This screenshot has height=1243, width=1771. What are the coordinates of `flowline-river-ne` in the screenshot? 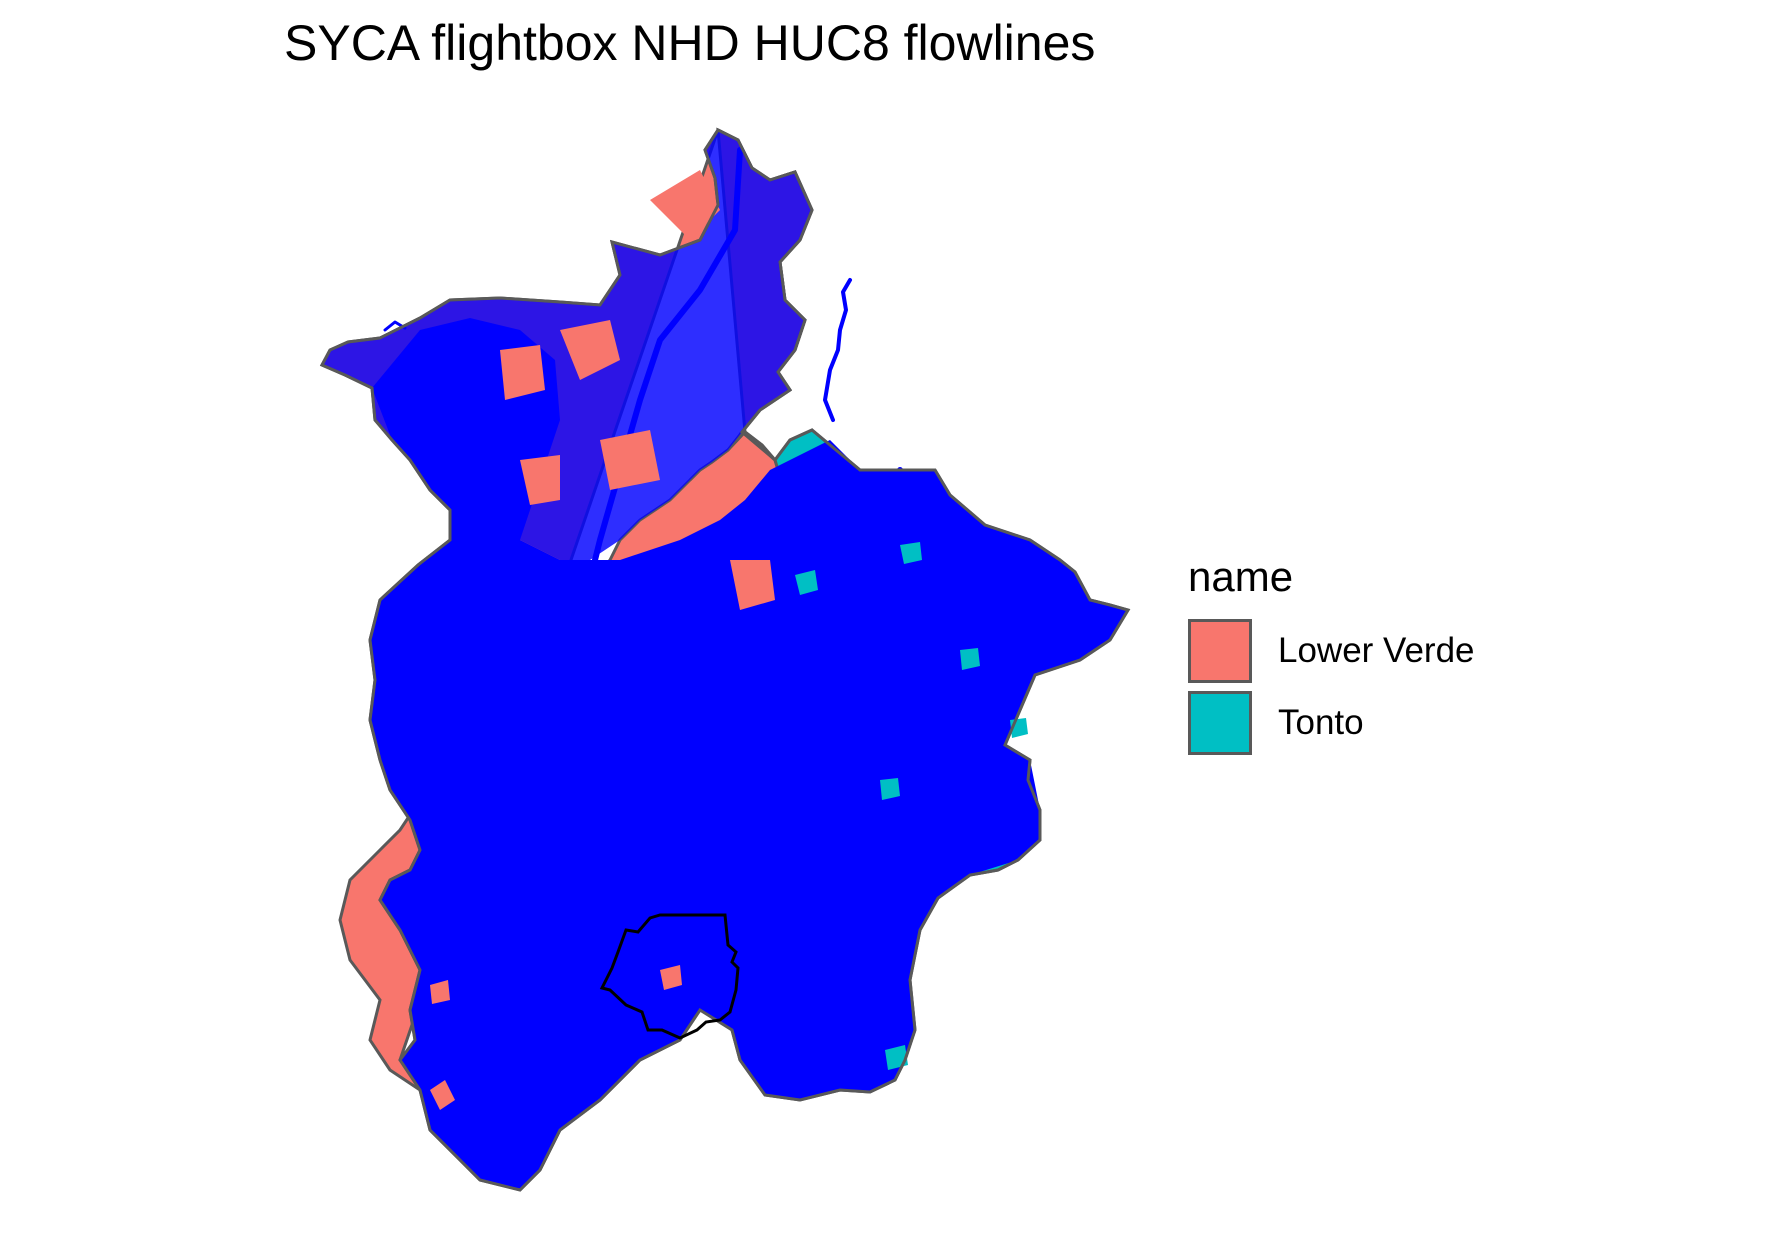 It's located at (837, 350).